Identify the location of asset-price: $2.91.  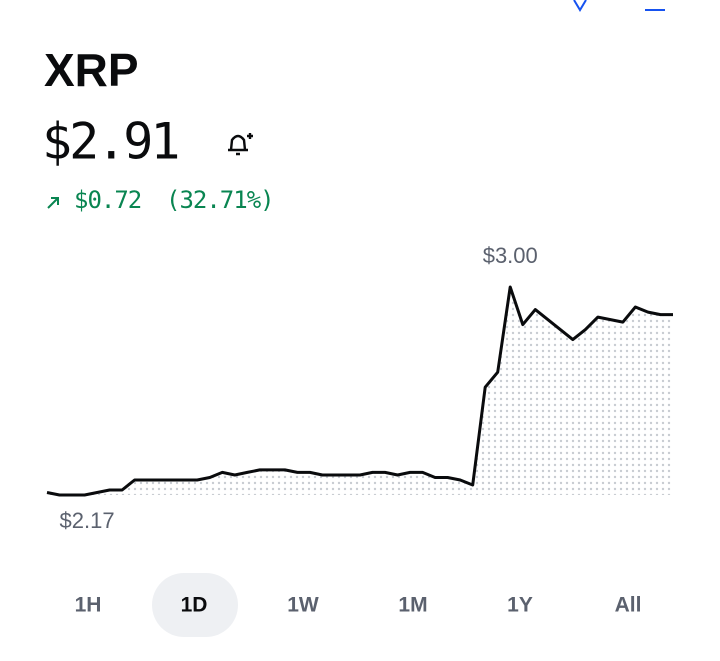
(110, 142).